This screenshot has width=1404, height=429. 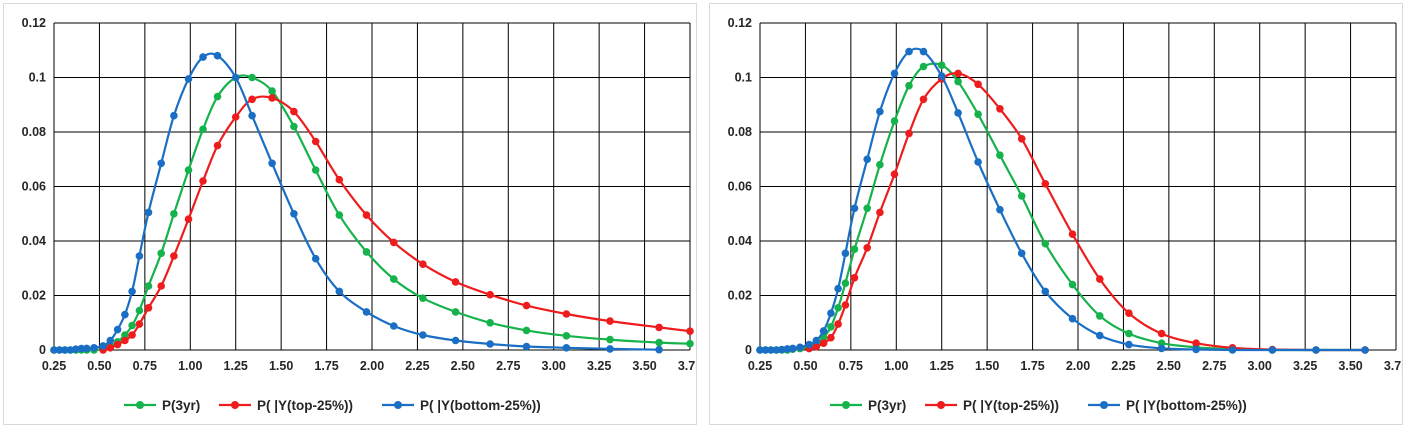 What do you see at coordinates (372, 366) in the screenshot?
I see `x-tick-label: 2.00` at bounding box center [372, 366].